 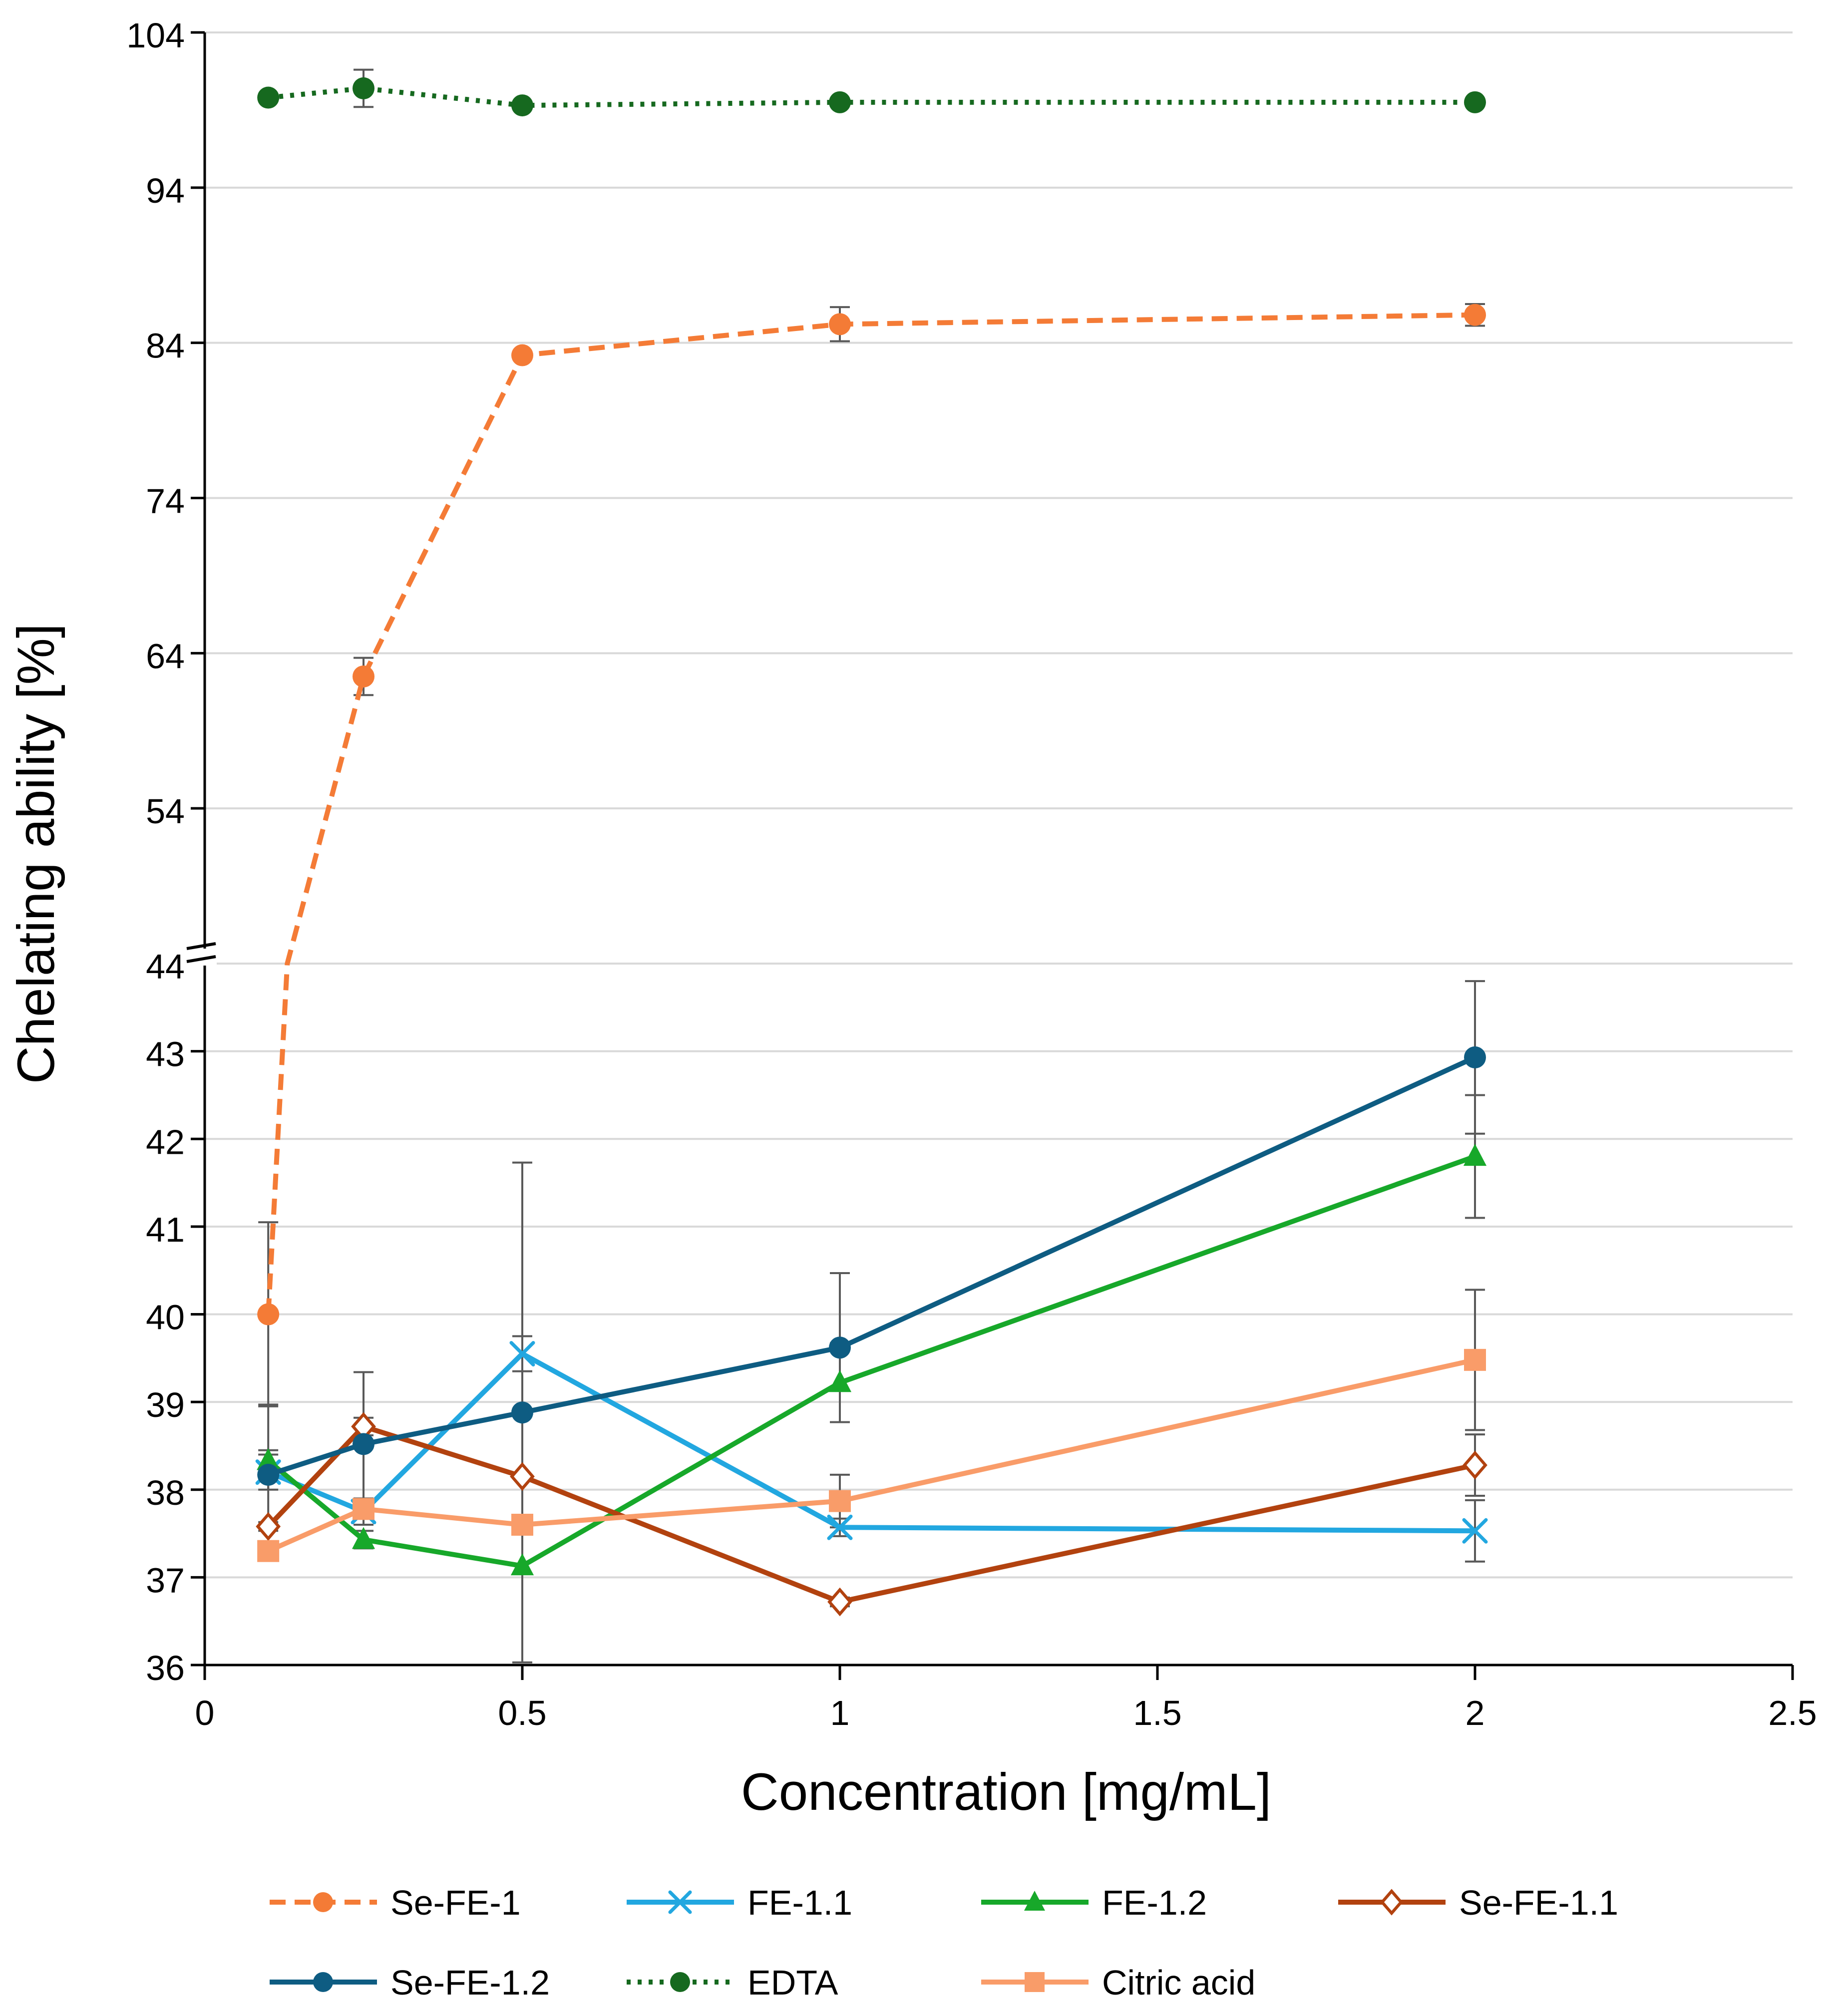 What do you see at coordinates (155, 36) in the screenshot?
I see `y-tick-label: 104` at bounding box center [155, 36].